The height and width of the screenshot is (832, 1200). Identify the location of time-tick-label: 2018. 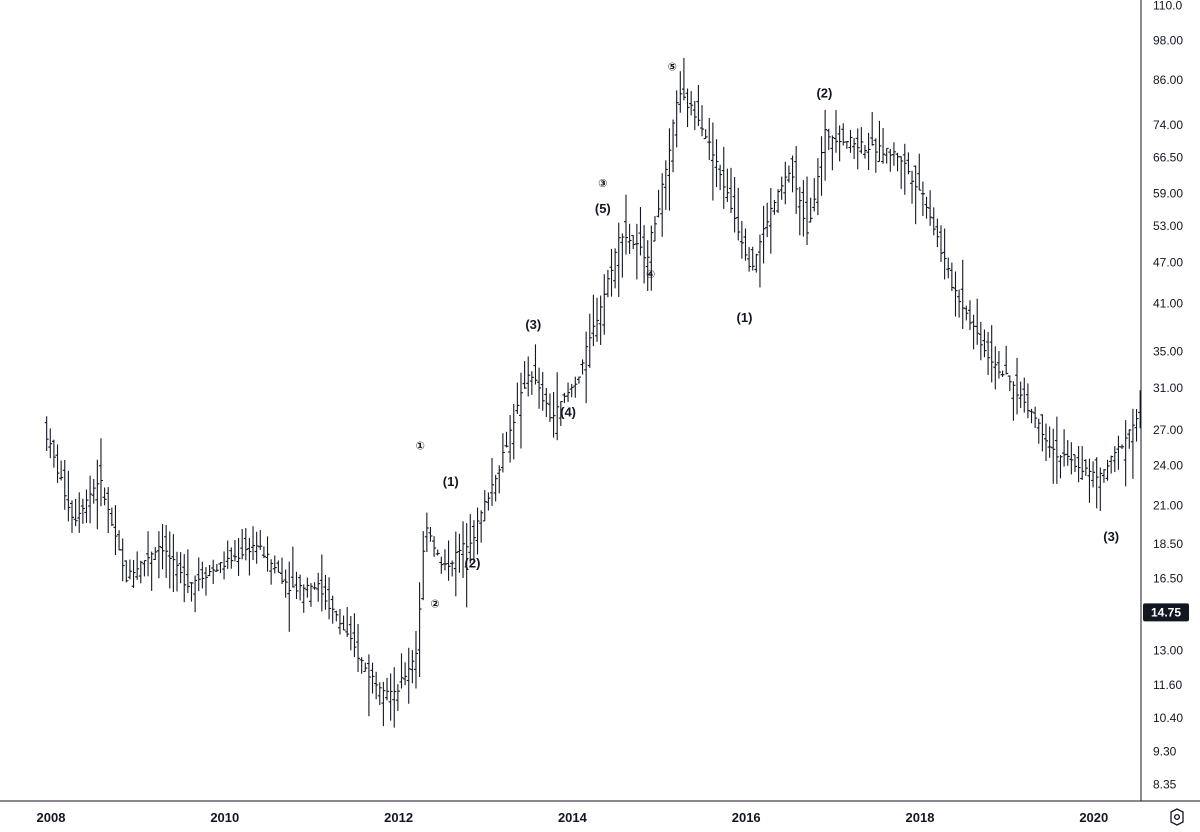
(920, 817).